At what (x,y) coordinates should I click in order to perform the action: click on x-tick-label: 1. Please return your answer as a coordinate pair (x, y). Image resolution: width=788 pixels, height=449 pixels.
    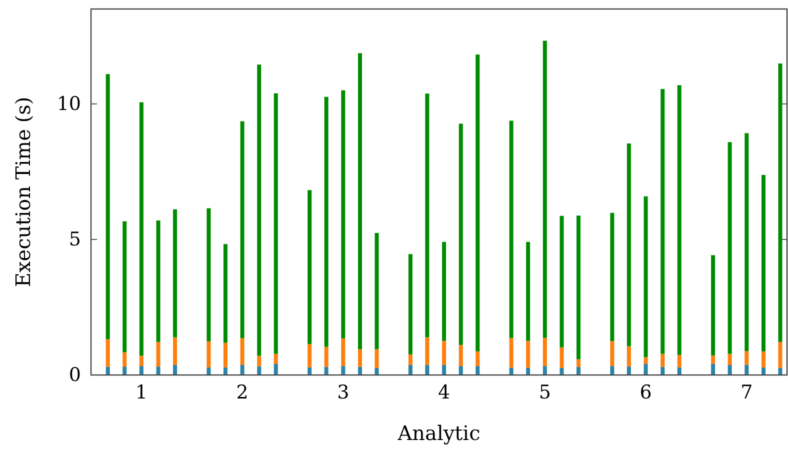
    Looking at the image, I should click on (141, 392).